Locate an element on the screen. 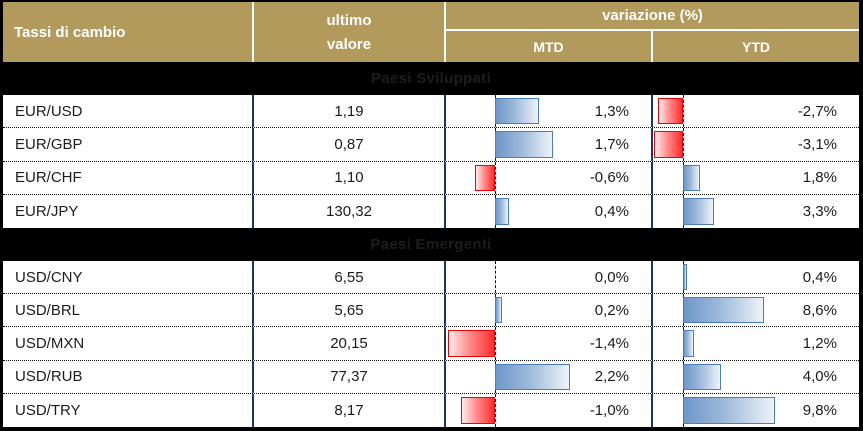  currency-pair-label: USD/RUB is located at coordinates (49, 377).